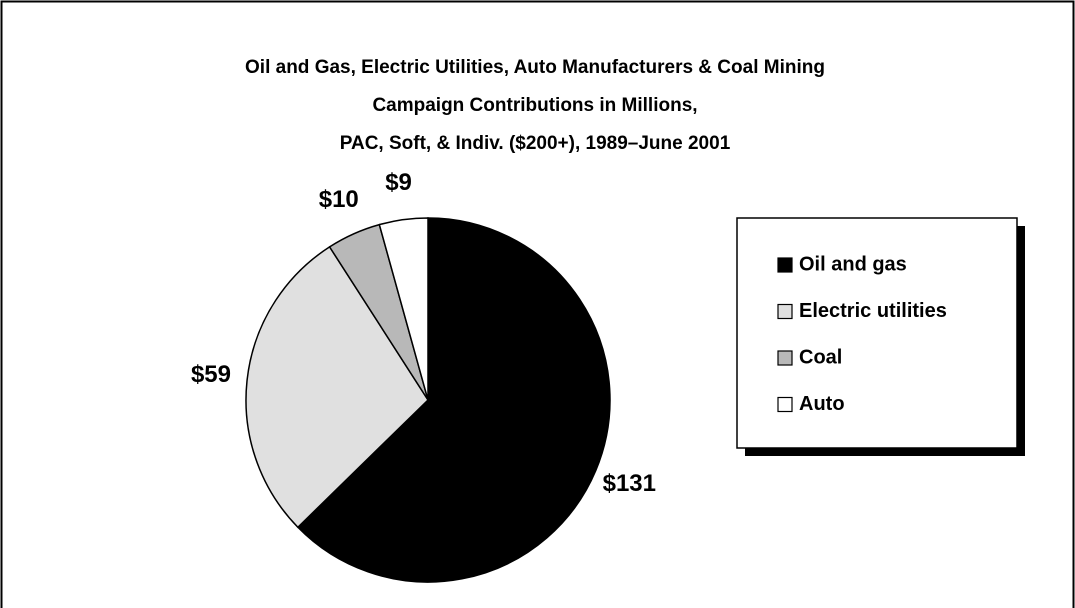 The image size is (1075, 608). I want to click on data-label: $59, so click(211, 374).